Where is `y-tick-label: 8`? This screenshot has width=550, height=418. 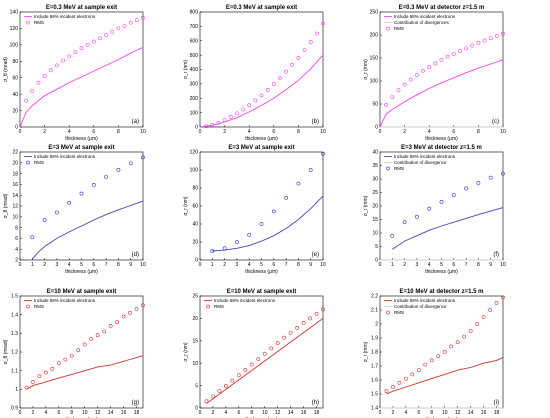 y-tick-label: 8 is located at coordinates (16, 228).